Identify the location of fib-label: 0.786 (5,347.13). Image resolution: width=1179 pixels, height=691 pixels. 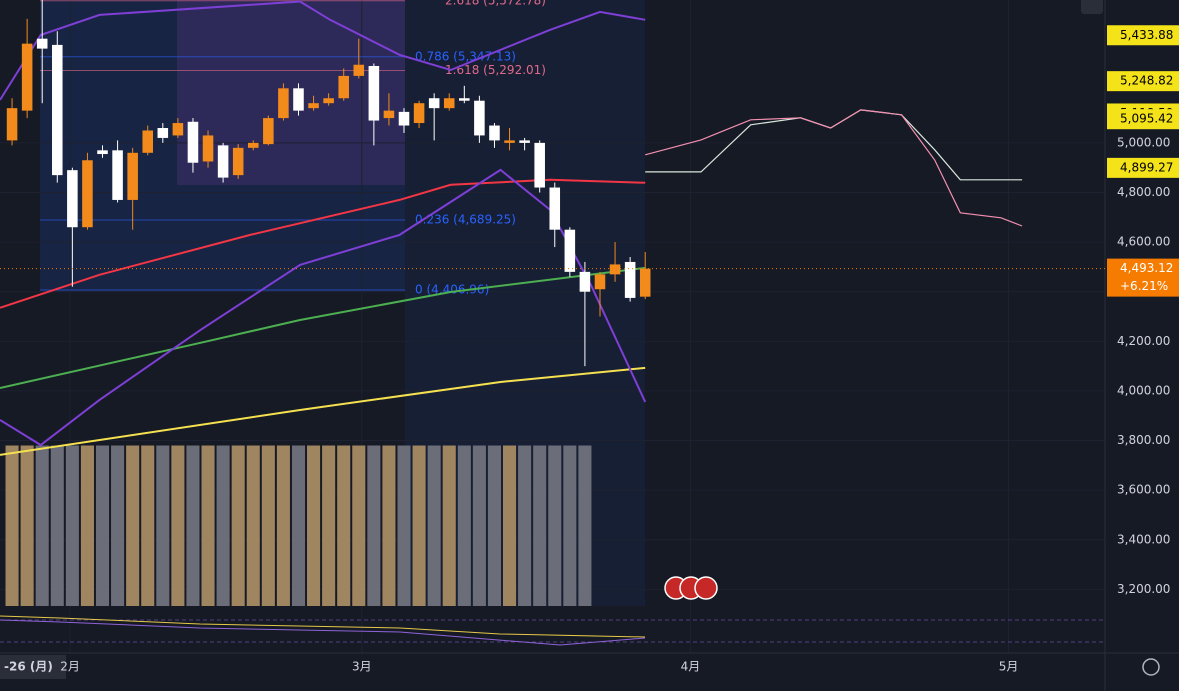
(465, 56).